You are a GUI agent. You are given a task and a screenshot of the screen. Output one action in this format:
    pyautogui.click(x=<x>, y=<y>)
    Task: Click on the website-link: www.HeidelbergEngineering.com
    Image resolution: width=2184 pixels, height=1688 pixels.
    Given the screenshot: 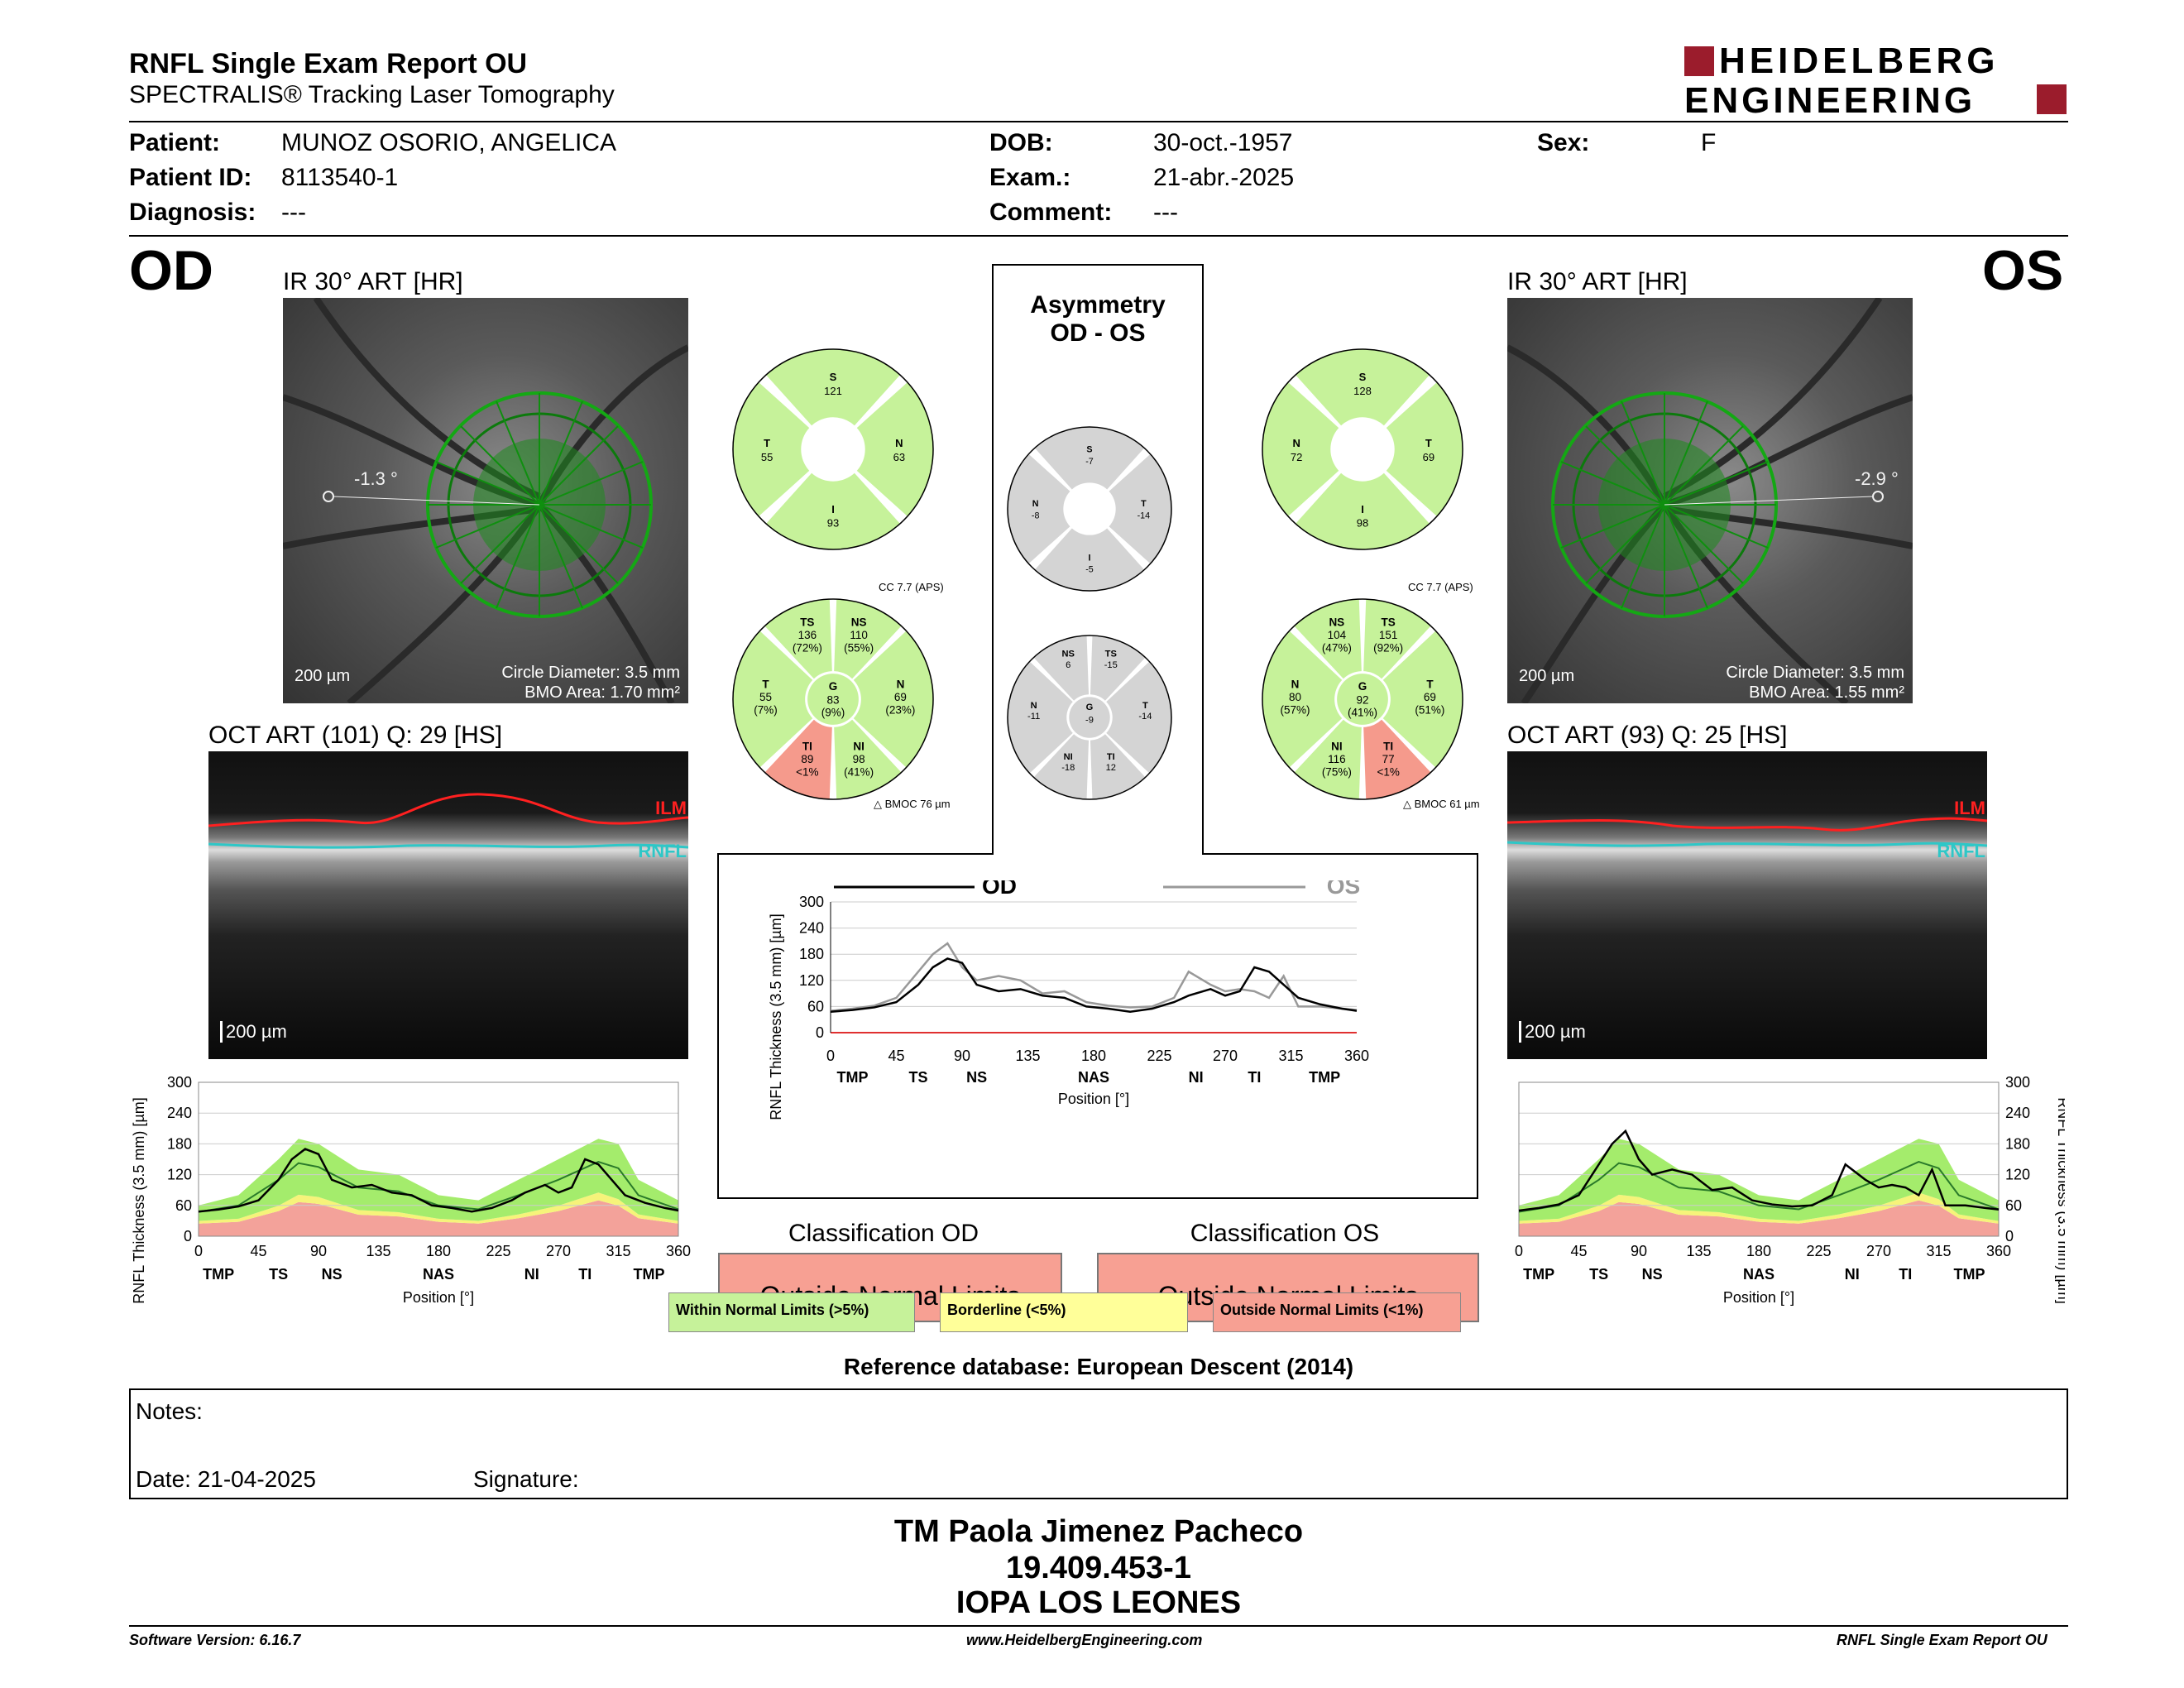 What is the action you would take?
    pyautogui.click(x=1084, y=1640)
    